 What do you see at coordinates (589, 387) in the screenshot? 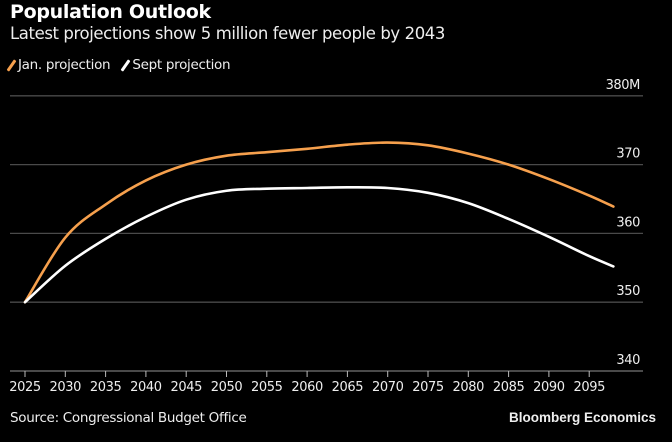
I see `x-tick-label-2095: 2095` at bounding box center [589, 387].